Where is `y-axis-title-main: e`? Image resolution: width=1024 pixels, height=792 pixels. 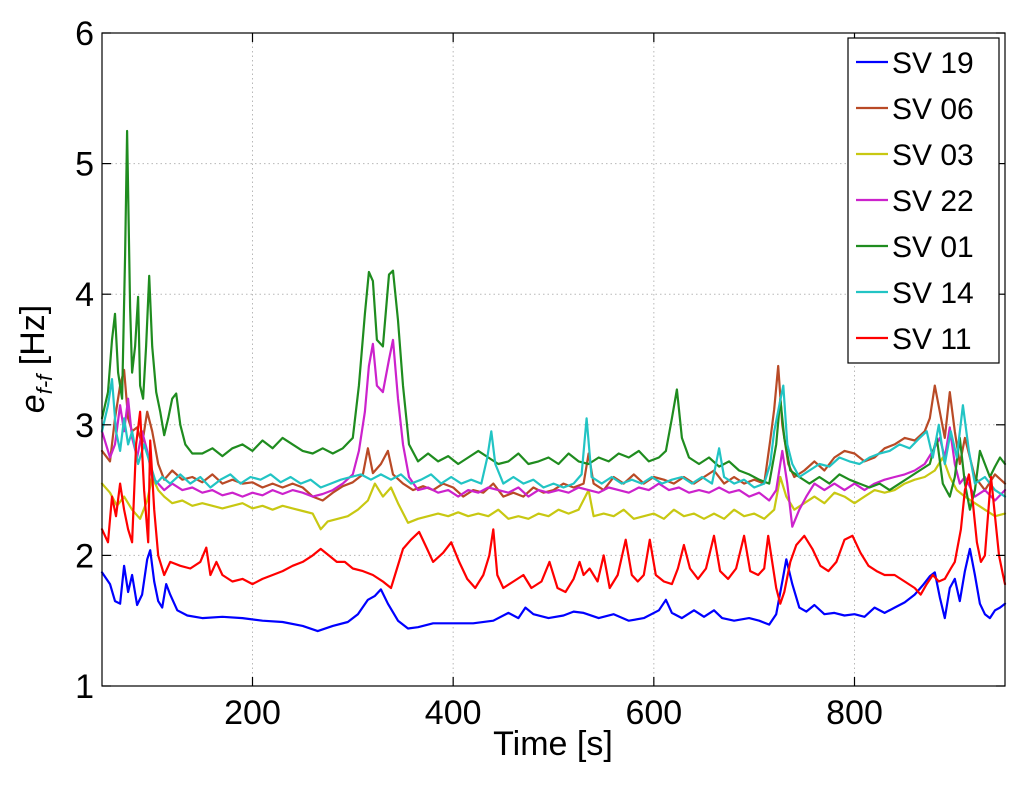 y-axis-title-main: e is located at coordinates (33, 403).